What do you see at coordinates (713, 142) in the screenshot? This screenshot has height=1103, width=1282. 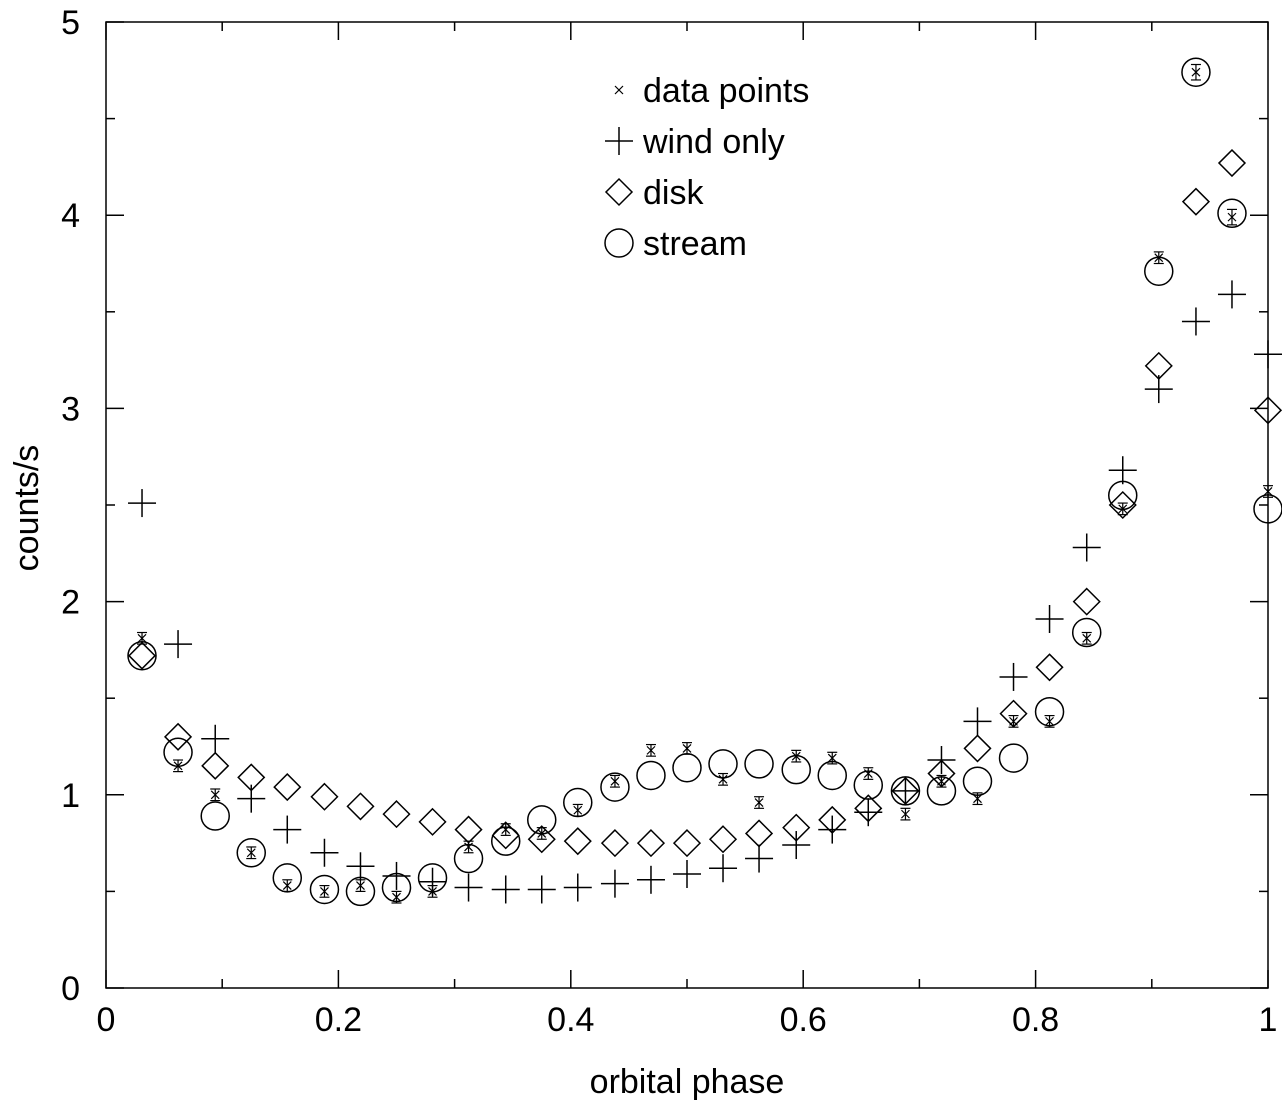 I see `legend-label: wind only` at bounding box center [713, 142].